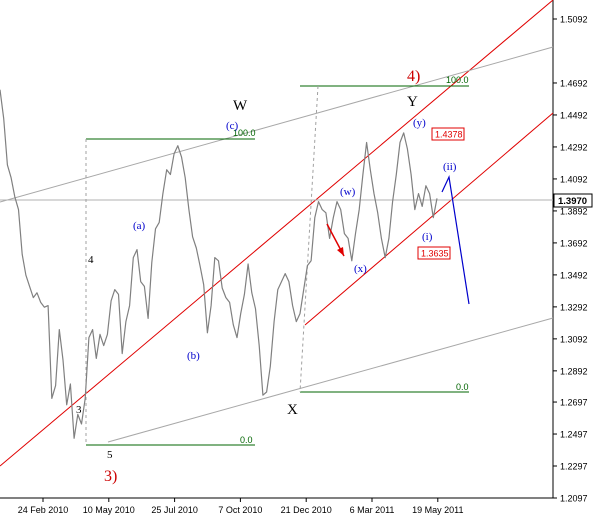 The height and width of the screenshot is (527, 593). I want to click on wave-c-label: (c), so click(232, 126).